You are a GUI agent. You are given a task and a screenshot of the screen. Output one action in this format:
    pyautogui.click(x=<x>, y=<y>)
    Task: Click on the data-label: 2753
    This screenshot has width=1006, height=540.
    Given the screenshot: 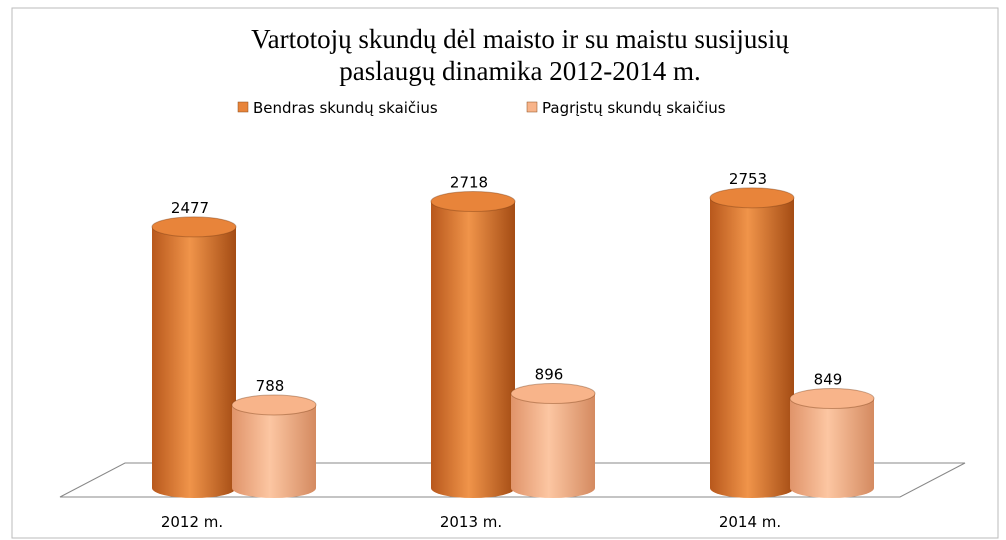 What is the action you would take?
    pyautogui.click(x=748, y=179)
    